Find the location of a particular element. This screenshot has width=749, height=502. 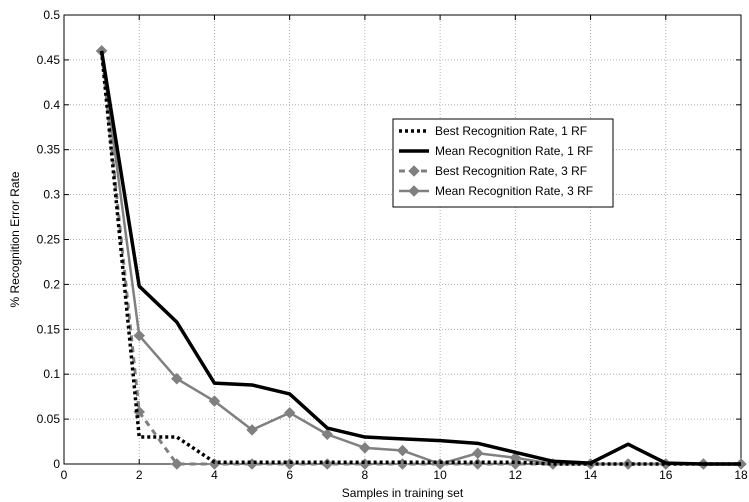

x-tick-label: 14 is located at coordinates (591, 475).